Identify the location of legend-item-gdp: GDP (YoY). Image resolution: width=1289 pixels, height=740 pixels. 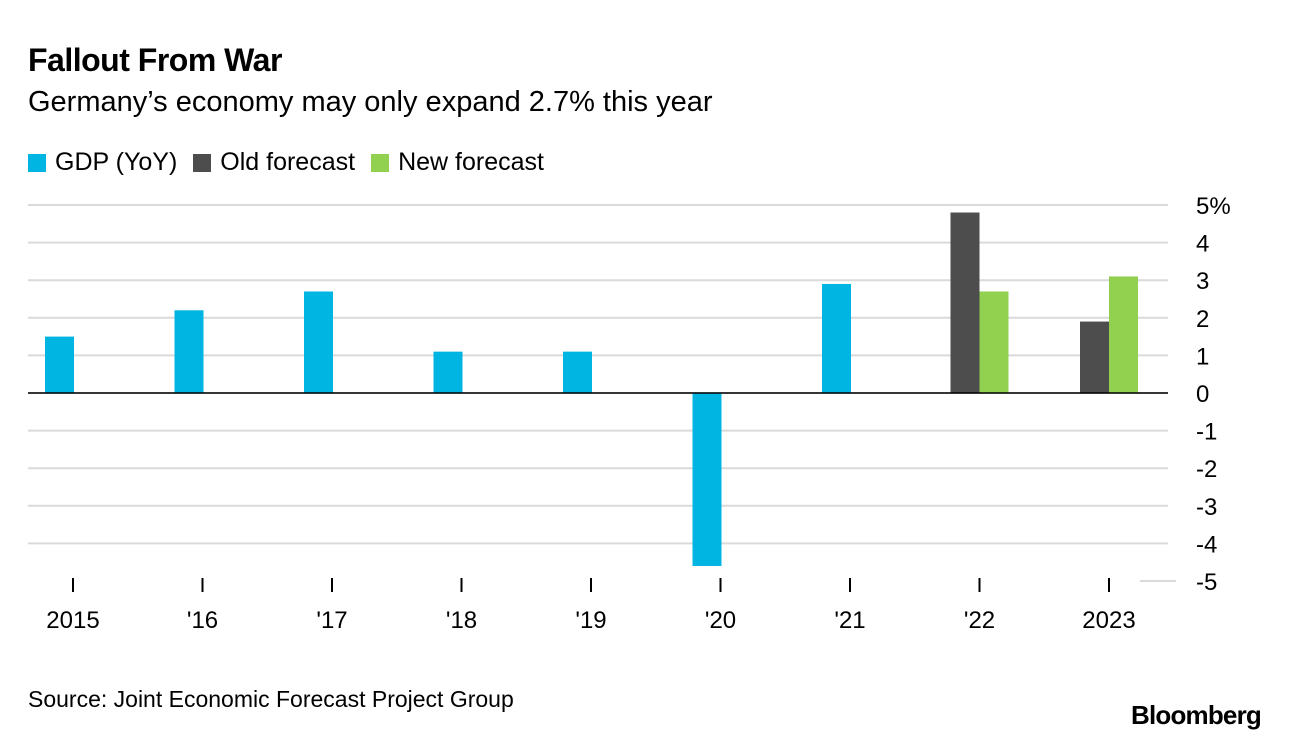
(102, 162).